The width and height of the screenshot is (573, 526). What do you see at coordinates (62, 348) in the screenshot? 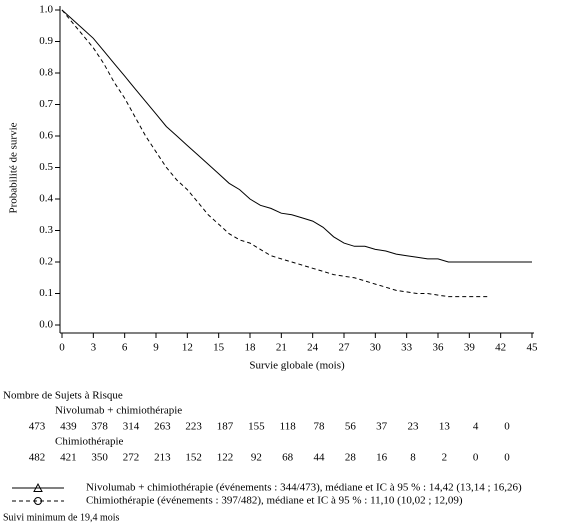
I see `x-tick-label: 0` at bounding box center [62, 348].